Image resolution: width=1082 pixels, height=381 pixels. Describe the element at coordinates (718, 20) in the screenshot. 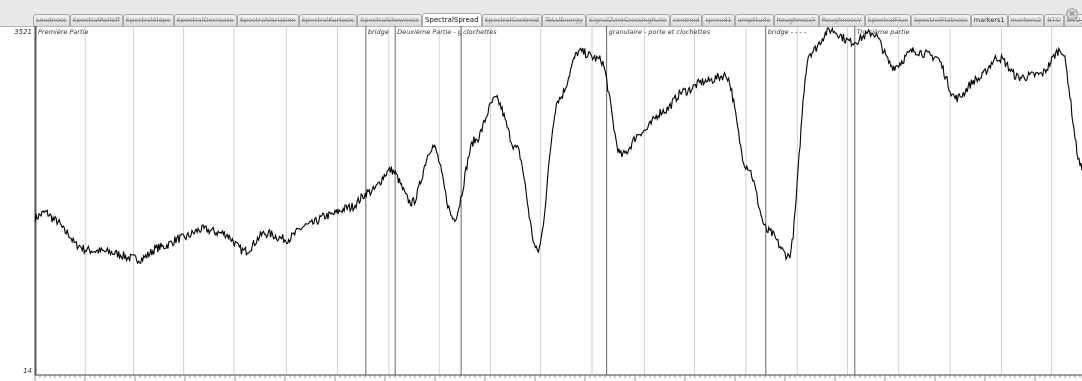

I see `tab-spread1: spread1` at that location.